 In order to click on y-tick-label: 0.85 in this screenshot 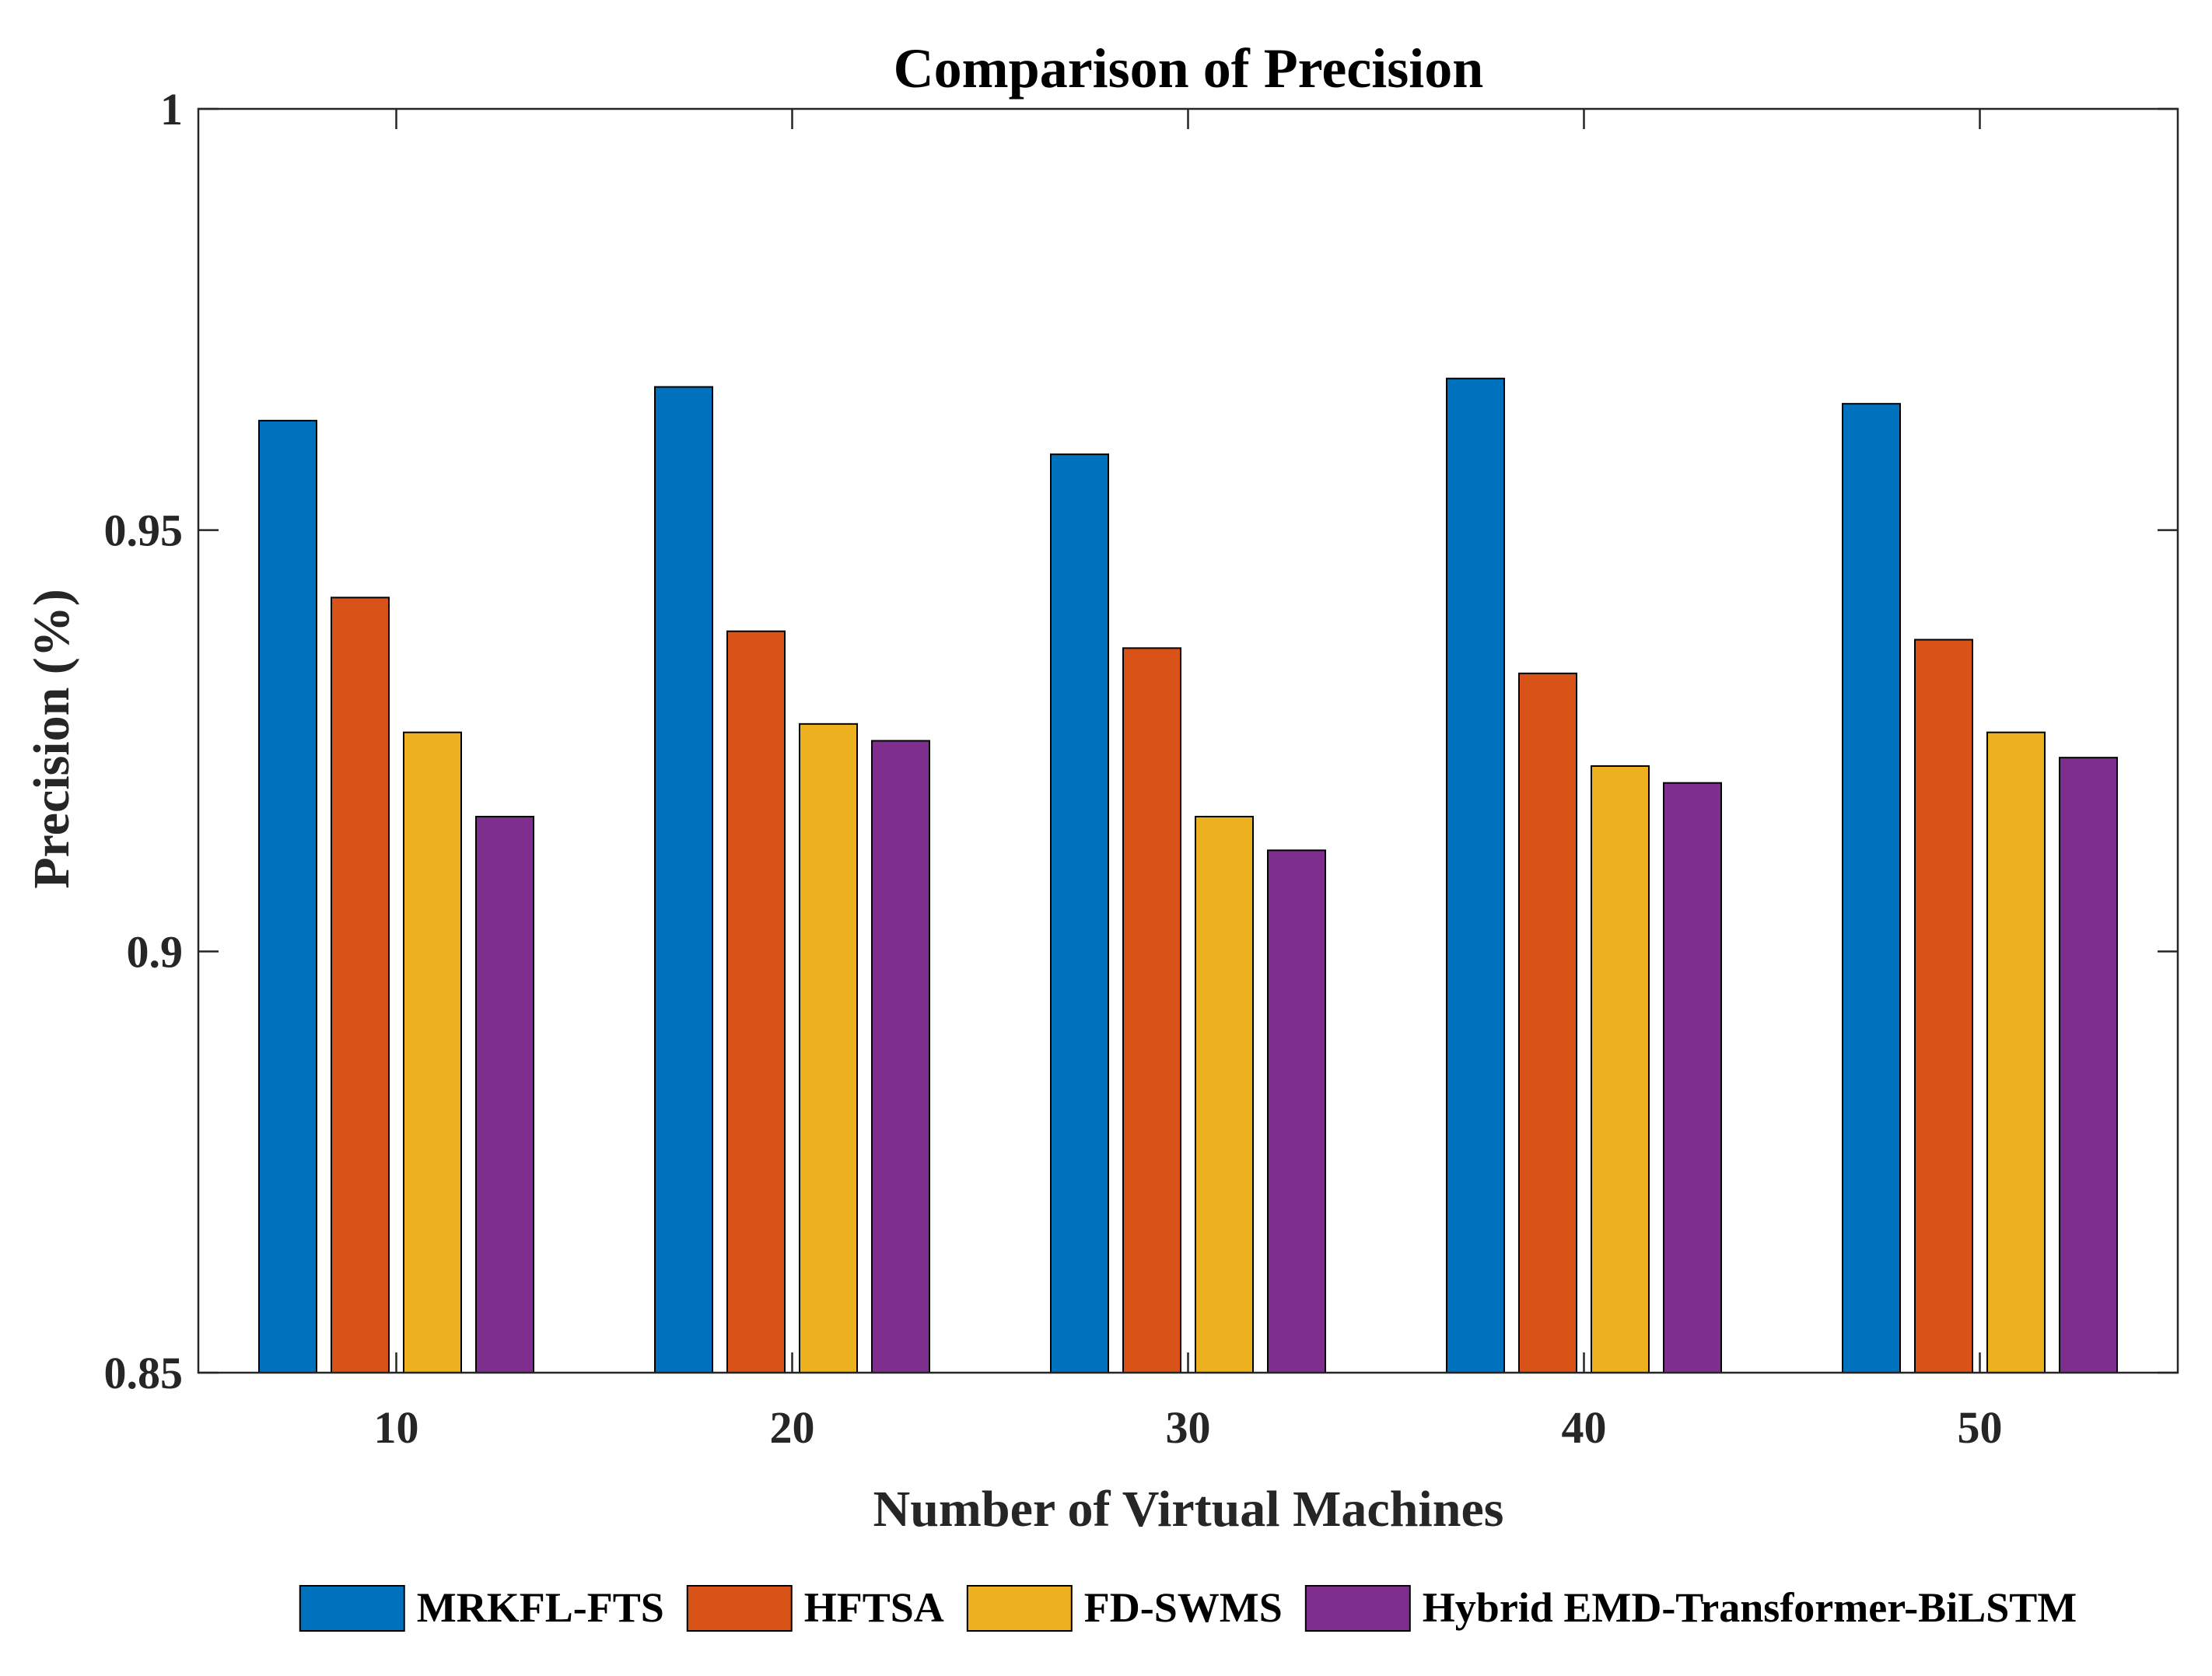, I will do `click(144, 1373)`.